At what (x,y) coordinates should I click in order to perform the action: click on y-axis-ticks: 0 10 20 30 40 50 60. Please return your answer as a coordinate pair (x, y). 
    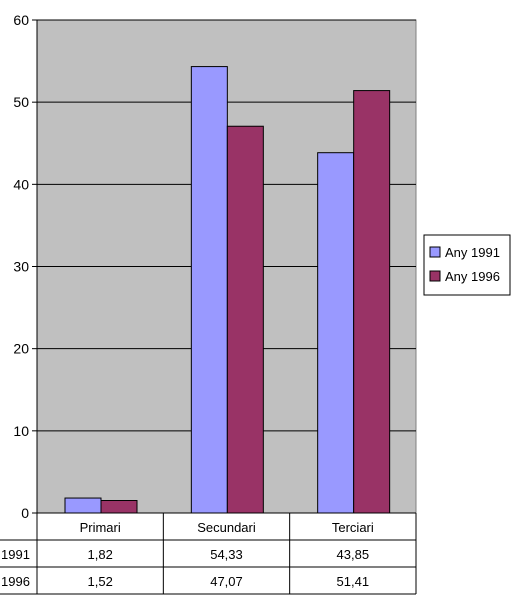
    Looking at the image, I should click on (25, 266).